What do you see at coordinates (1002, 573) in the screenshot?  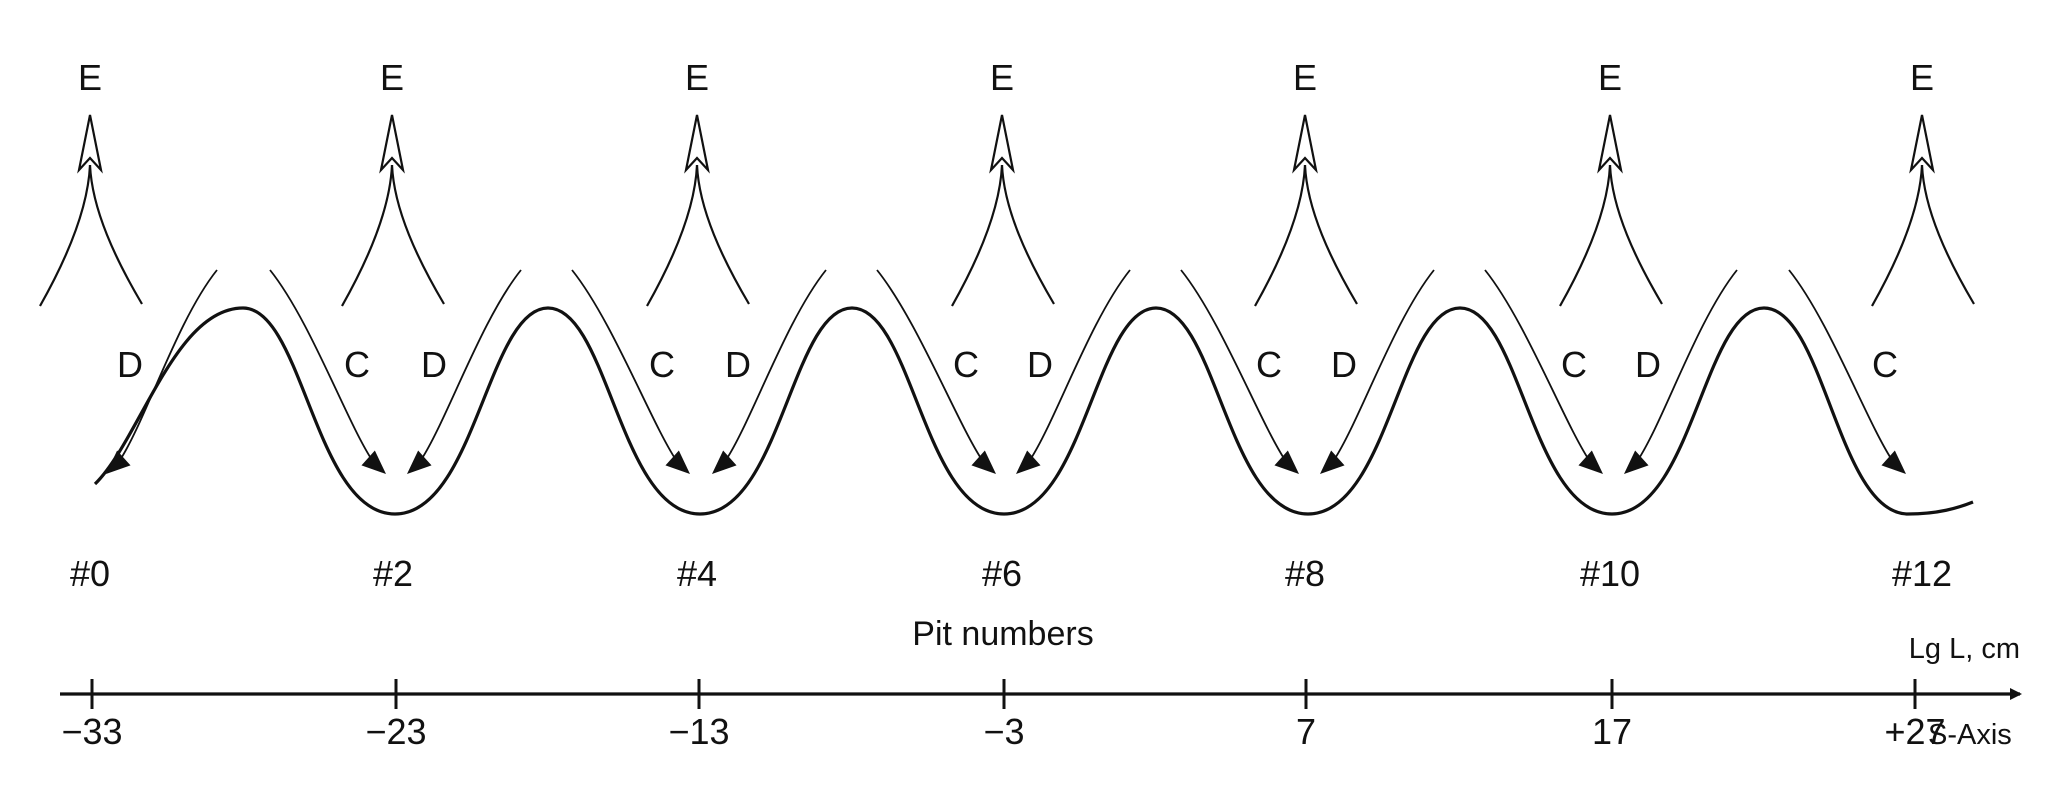 I see `pit-label: #6` at bounding box center [1002, 573].